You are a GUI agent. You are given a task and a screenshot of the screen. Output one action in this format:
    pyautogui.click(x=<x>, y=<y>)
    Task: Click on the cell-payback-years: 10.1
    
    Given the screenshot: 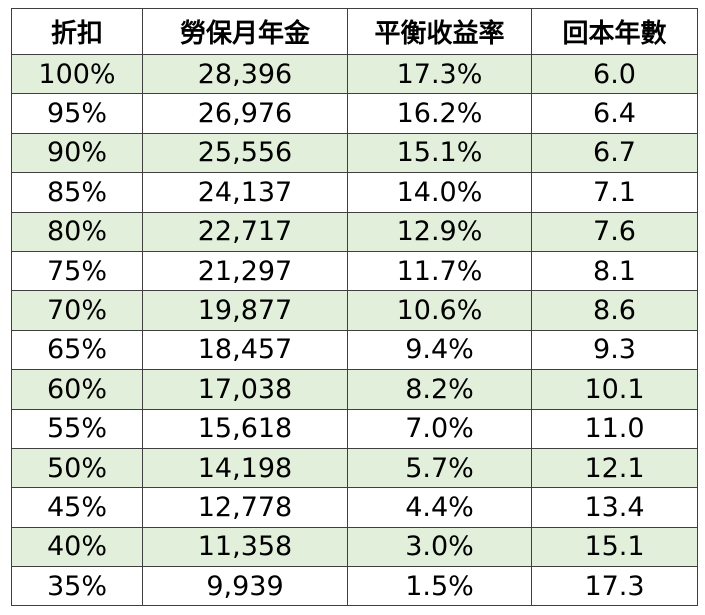 What is the action you would take?
    pyautogui.click(x=614, y=389)
    